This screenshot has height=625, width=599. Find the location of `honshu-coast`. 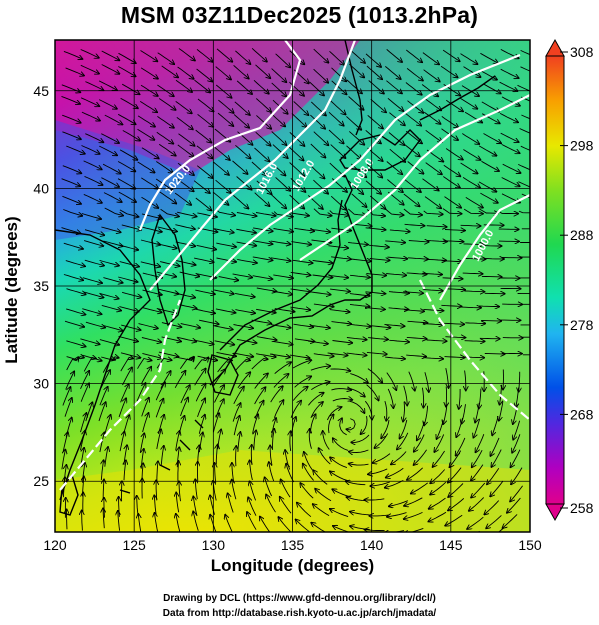

honshu-coast is located at coordinates (291, 280).